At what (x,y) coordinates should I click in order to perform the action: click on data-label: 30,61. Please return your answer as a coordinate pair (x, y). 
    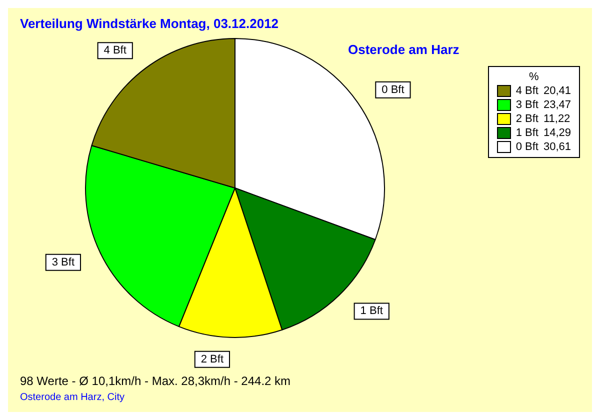
    Looking at the image, I should click on (557, 147).